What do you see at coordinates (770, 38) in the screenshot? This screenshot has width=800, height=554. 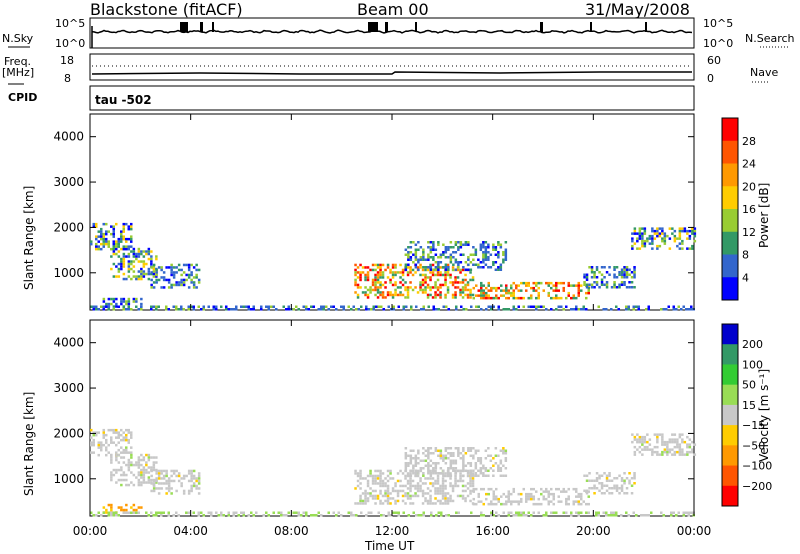 I see `nsearch-label: N.Search` at bounding box center [770, 38].